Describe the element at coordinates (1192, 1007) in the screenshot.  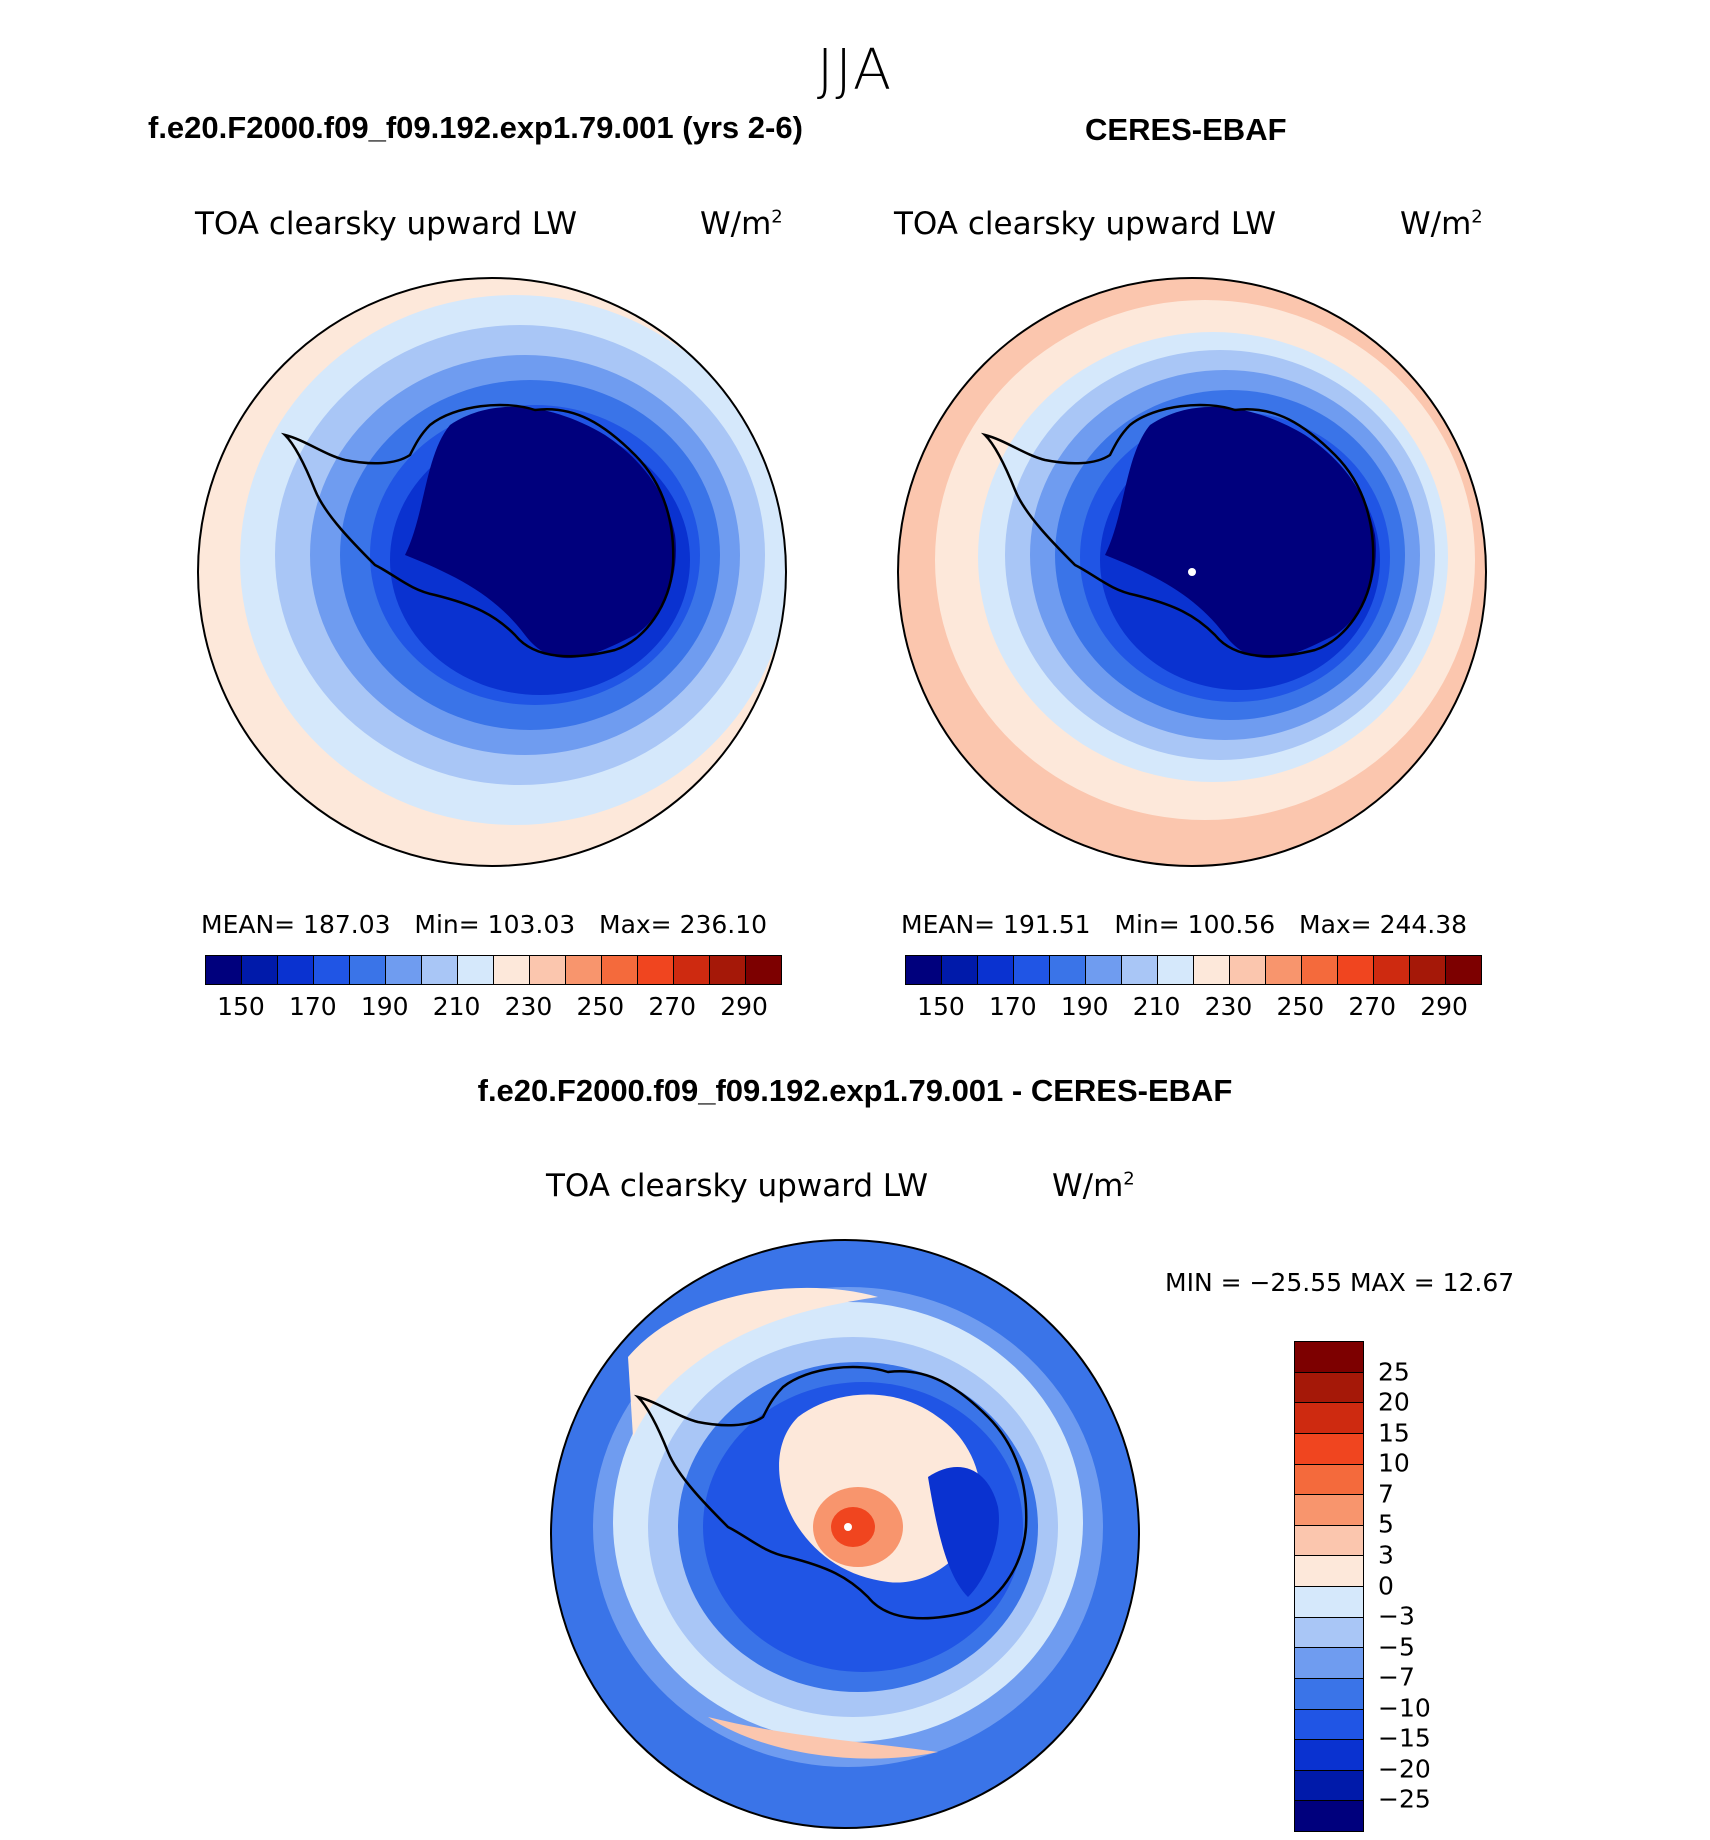
I see `obs-colorbar-ticks: 150 170 190 210 230 250 270 290` at that location.